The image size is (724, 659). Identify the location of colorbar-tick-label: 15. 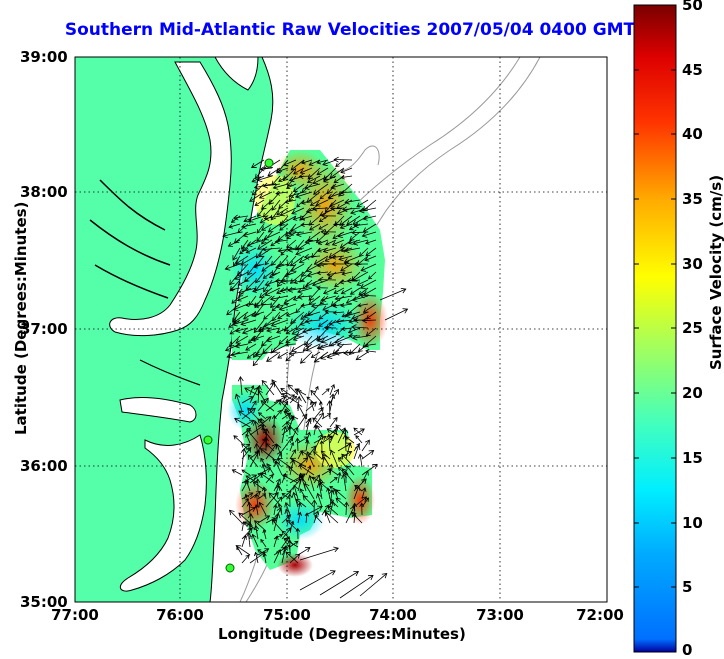
(692, 458).